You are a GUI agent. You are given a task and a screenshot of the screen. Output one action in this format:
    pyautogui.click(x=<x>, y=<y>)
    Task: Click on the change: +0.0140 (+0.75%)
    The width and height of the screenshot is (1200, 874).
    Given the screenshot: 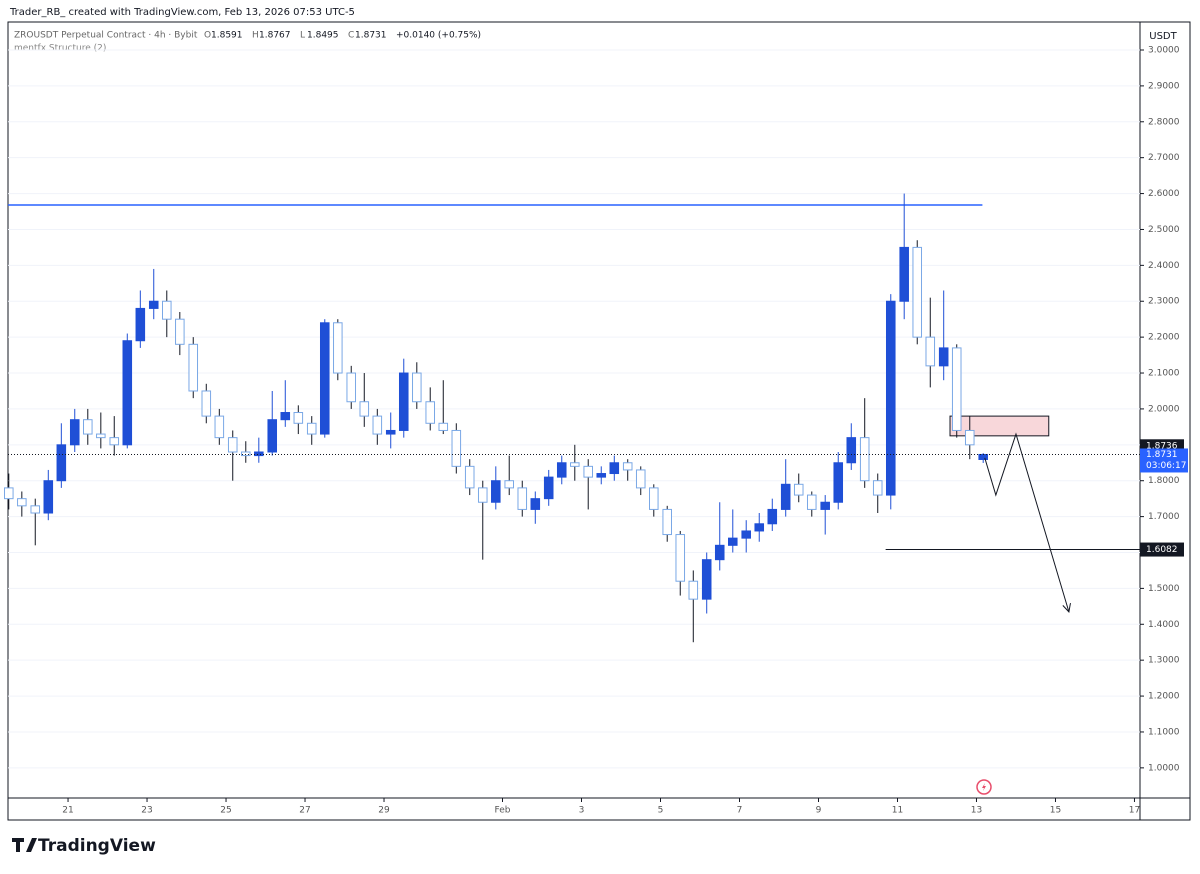 What is the action you would take?
    pyautogui.click(x=438, y=36)
    